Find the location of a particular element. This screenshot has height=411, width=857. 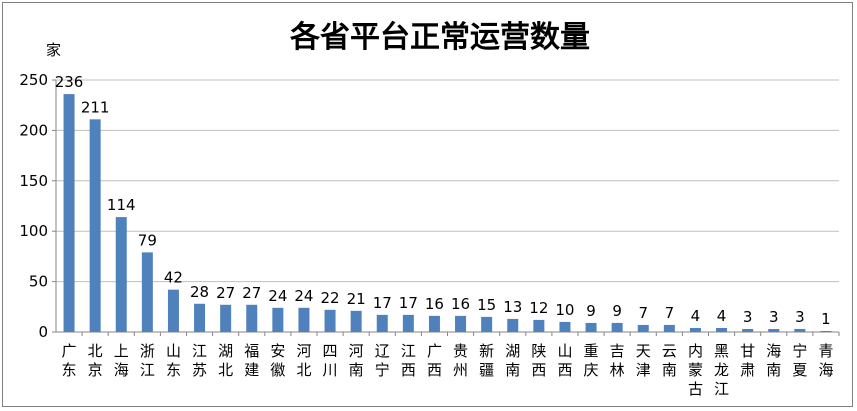

bar-江苏 is located at coordinates (200, 317).